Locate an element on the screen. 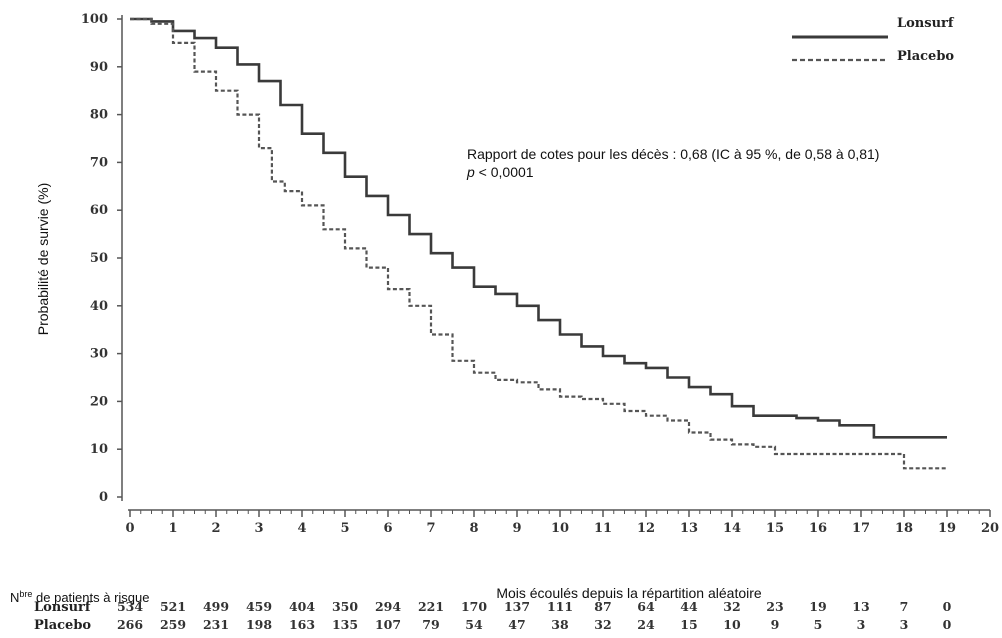  x-tick-label: 18 is located at coordinates (904, 528).